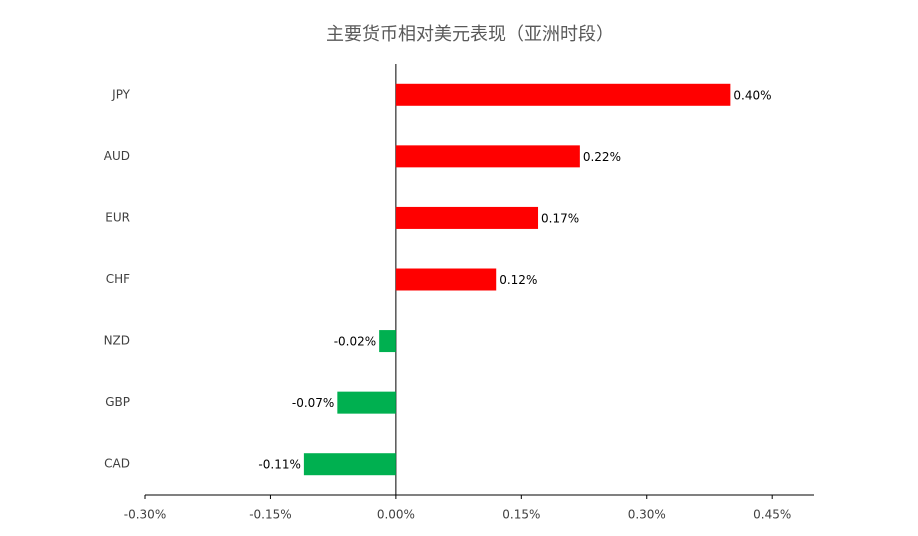 This screenshot has height=536, width=918. Describe the element at coordinates (270, 515) in the screenshot. I see `x-tick-label: -0.15%` at that location.